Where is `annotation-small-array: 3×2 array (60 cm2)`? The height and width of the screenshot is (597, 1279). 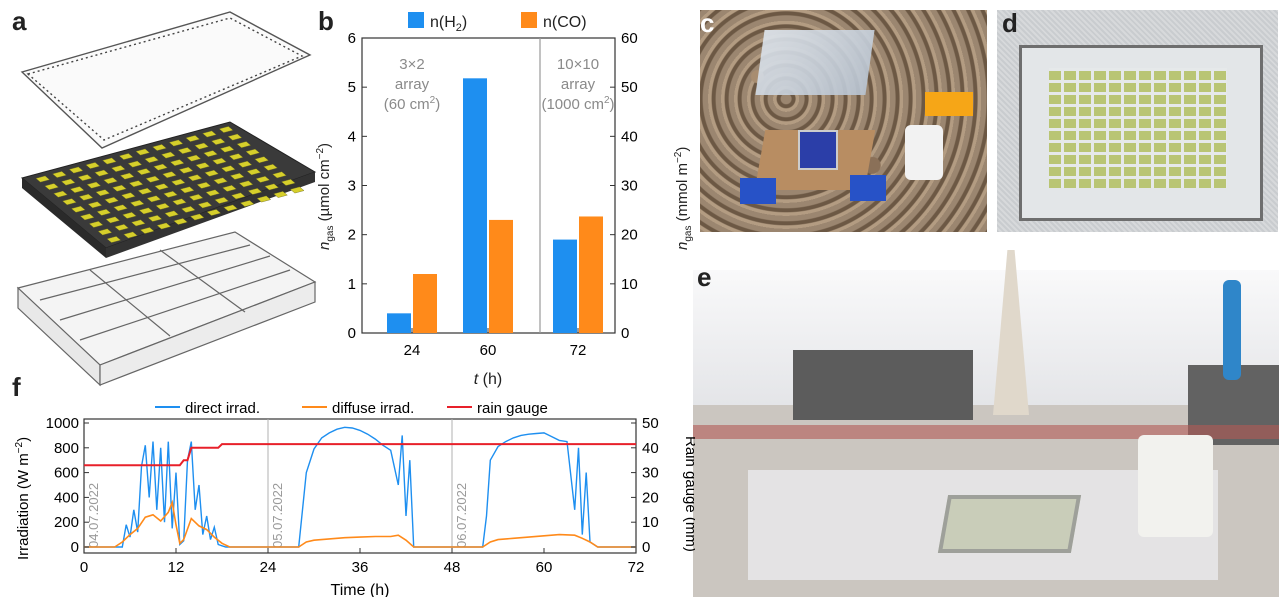
annotation-small-array: 3×2 array (60 cm2) is located at coordinates (412, 84).